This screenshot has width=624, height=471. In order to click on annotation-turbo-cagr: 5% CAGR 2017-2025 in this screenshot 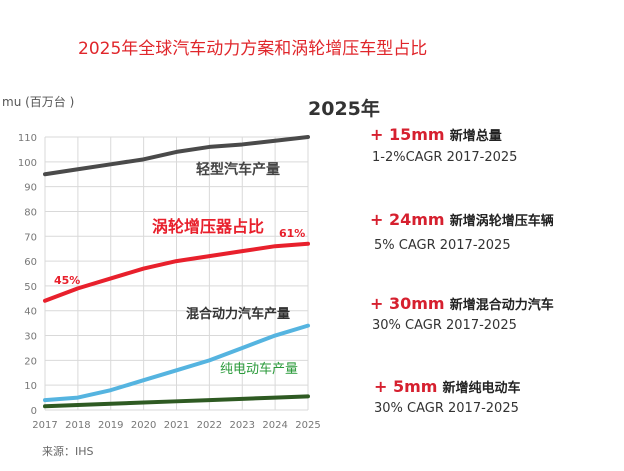, I will do `click(442, 245)`.